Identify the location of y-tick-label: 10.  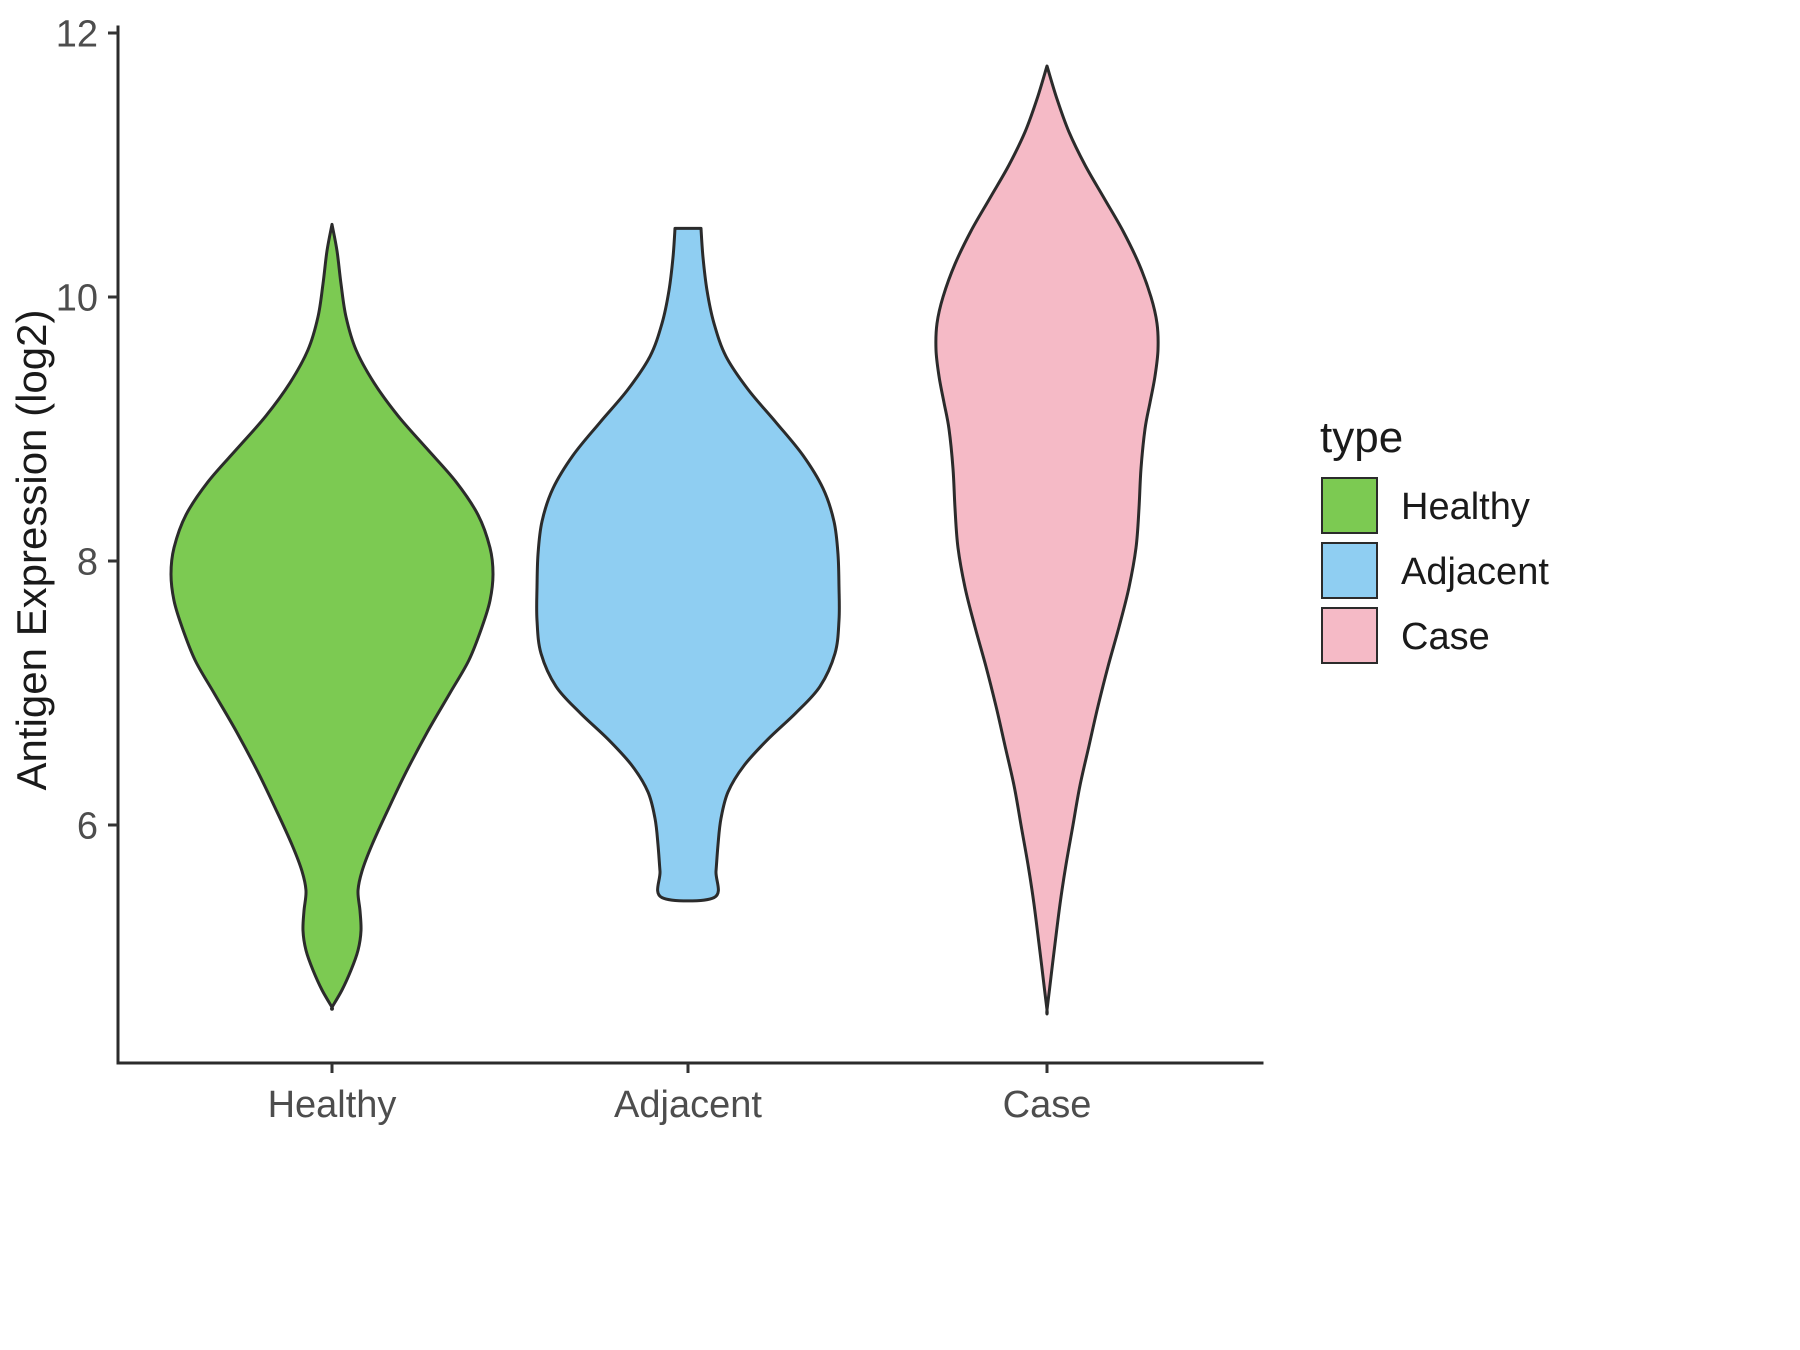
(77, 298).